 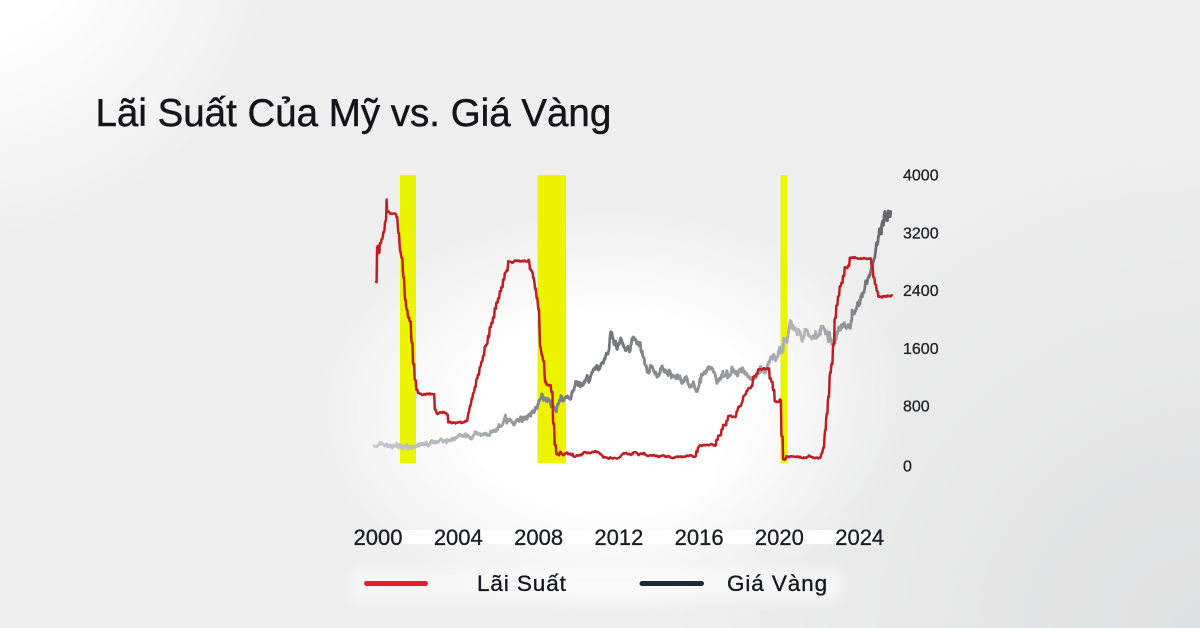 What do you see at coordinates (907, 467) in the screenshot?
I see `svg-text: 0` at bounding box center [907, 467].